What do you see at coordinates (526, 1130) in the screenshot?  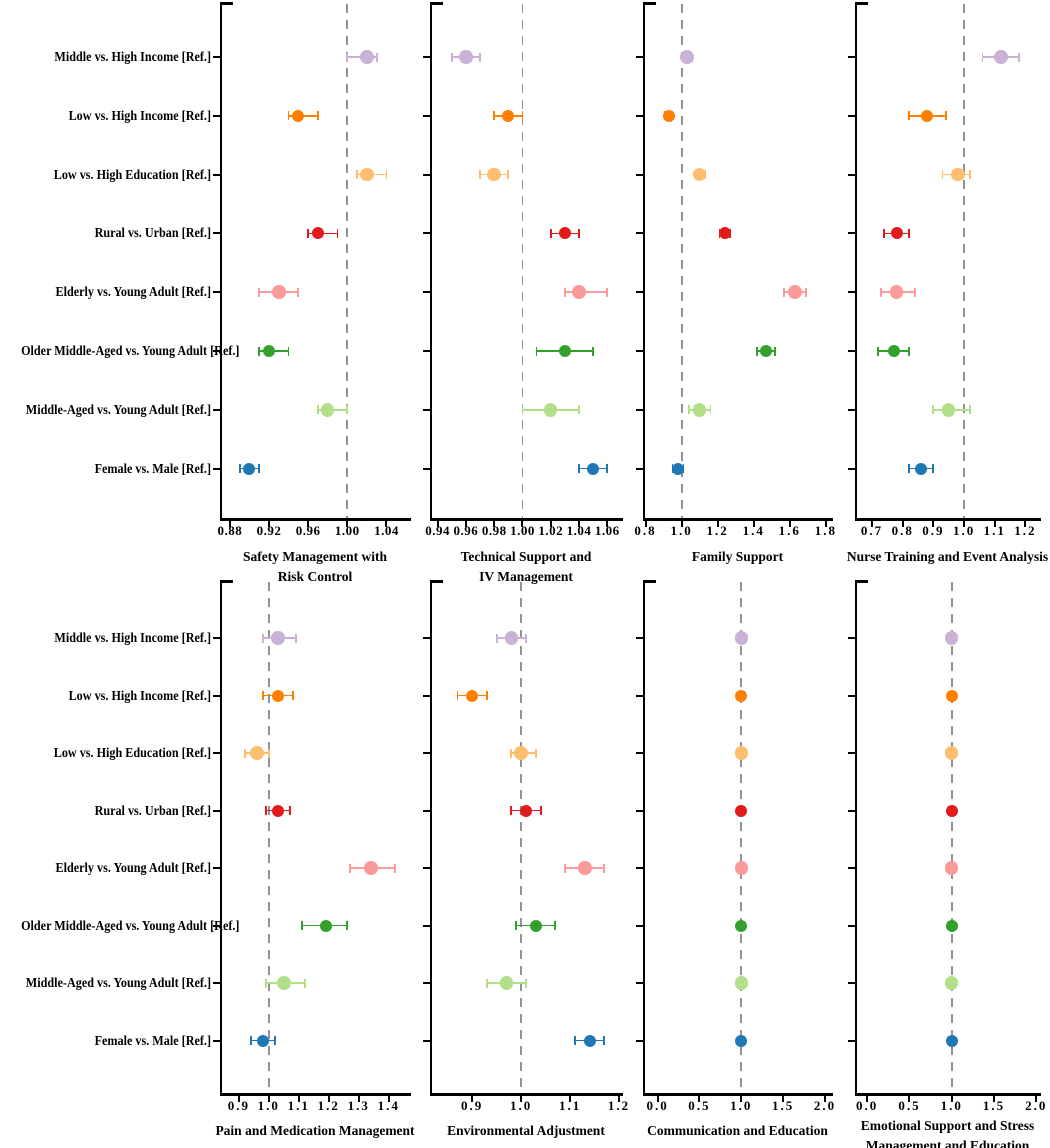 I see `axis-title: Environmental Adjustment` at bounding box center [526, 1130].